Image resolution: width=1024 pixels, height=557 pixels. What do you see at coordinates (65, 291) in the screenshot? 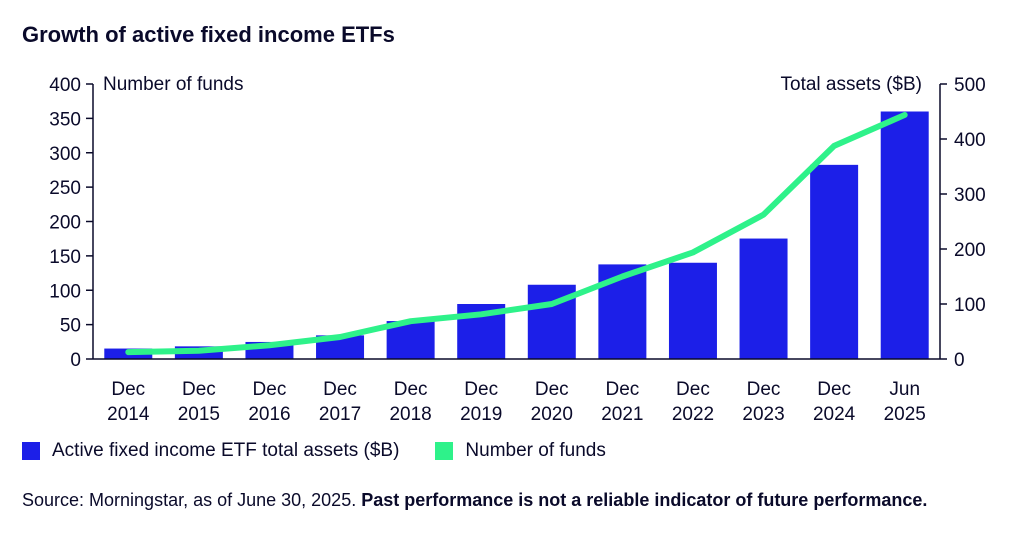
I see `left-tick-label-100: 100` at bounding box center [65, 291].